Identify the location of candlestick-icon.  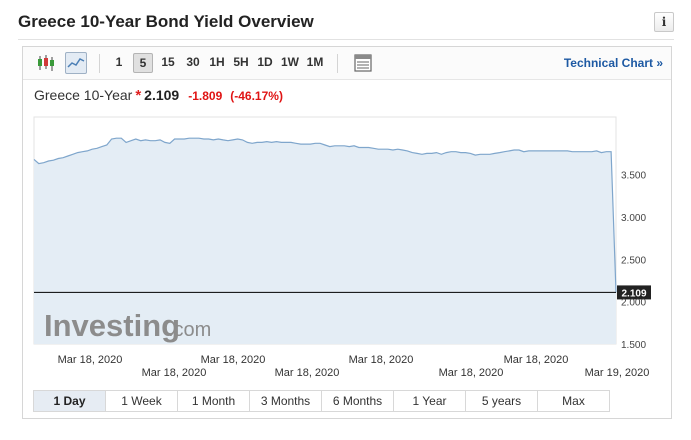
(46, 63).